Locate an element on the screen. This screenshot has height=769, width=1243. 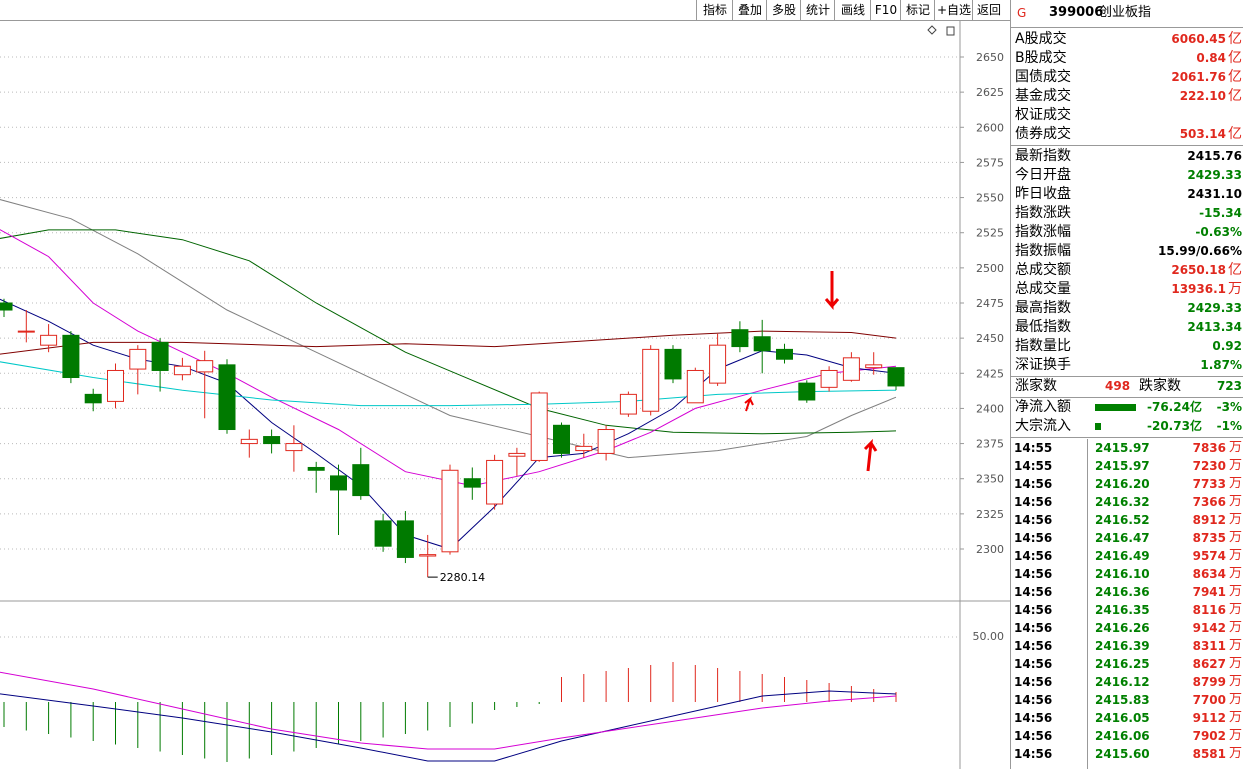
row-value: 2650.18 is located at coordinates (1198, 270).